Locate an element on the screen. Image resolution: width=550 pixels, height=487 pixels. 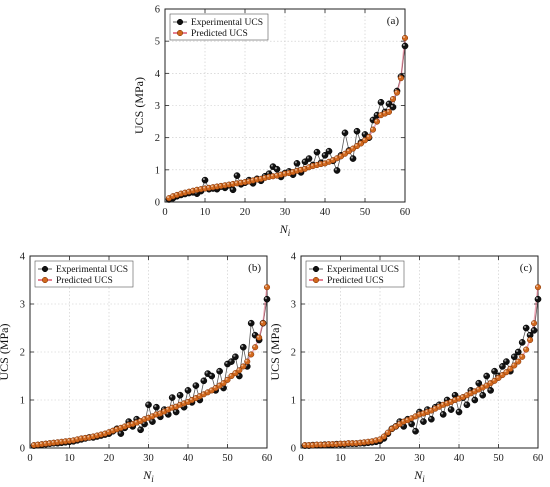
x-tick-label: 10 is located at coordinates (340, 458).